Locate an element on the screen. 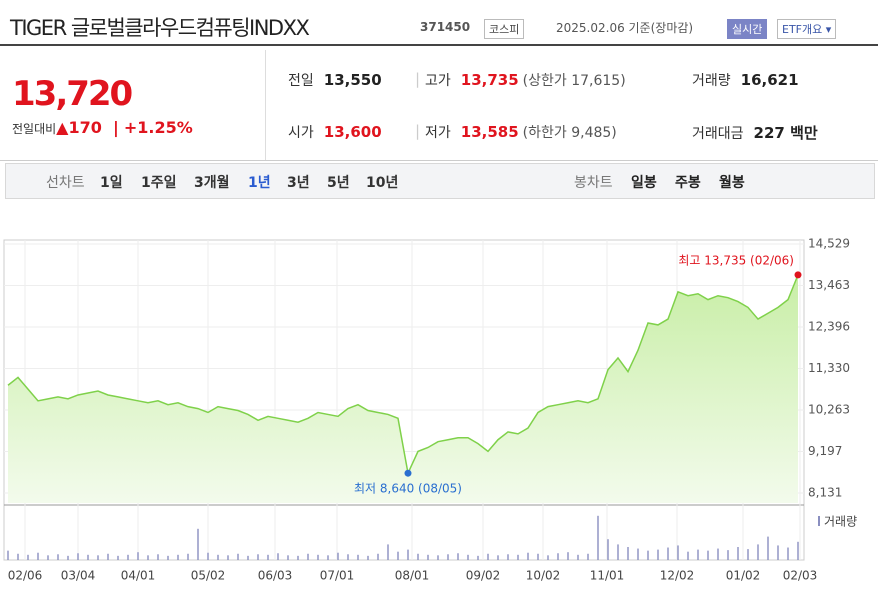 The width and height of the screenshot is (878, 597). x-tick-label: 05/02 is located at coordinates (208, 576).